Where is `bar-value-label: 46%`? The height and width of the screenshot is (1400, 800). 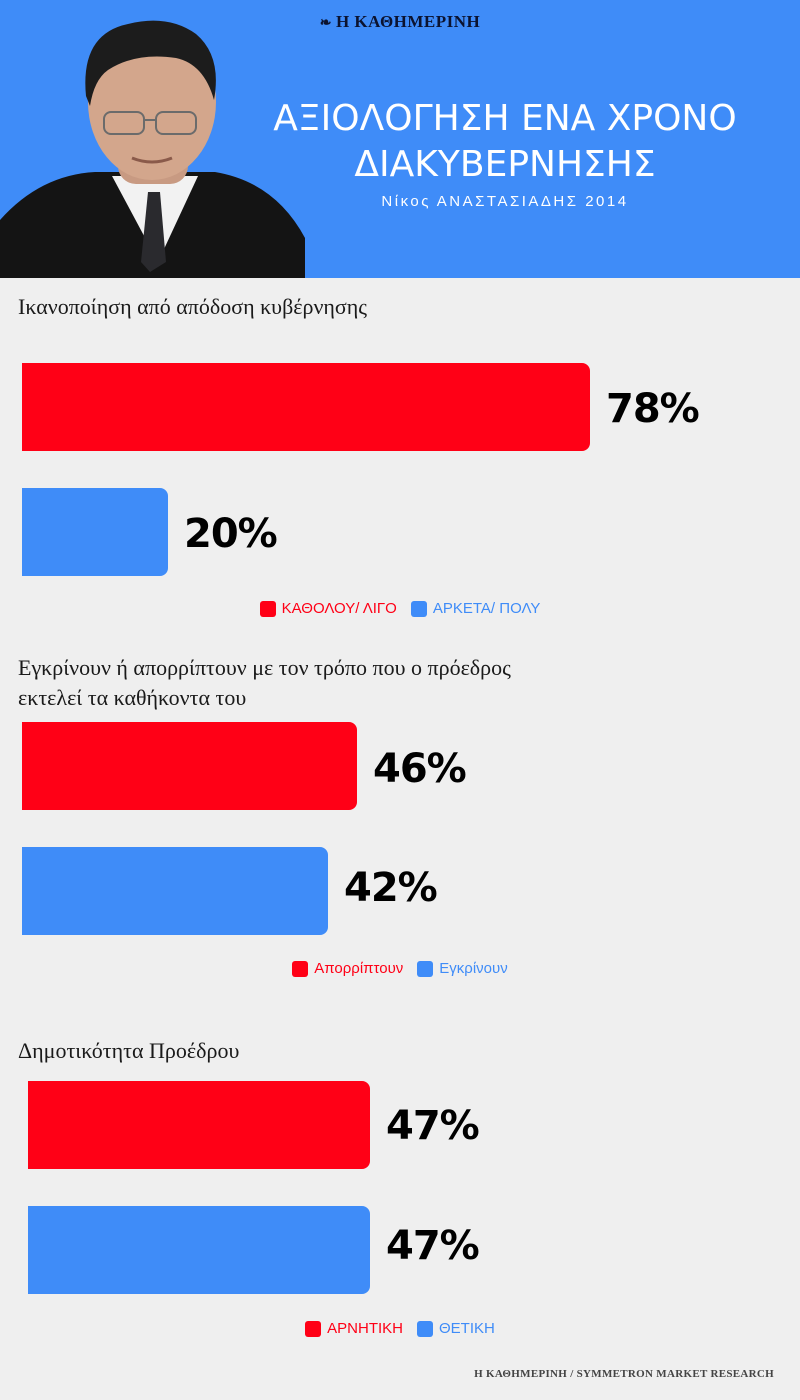
bar-value-label: 46% is located at coordinates (420, 769).